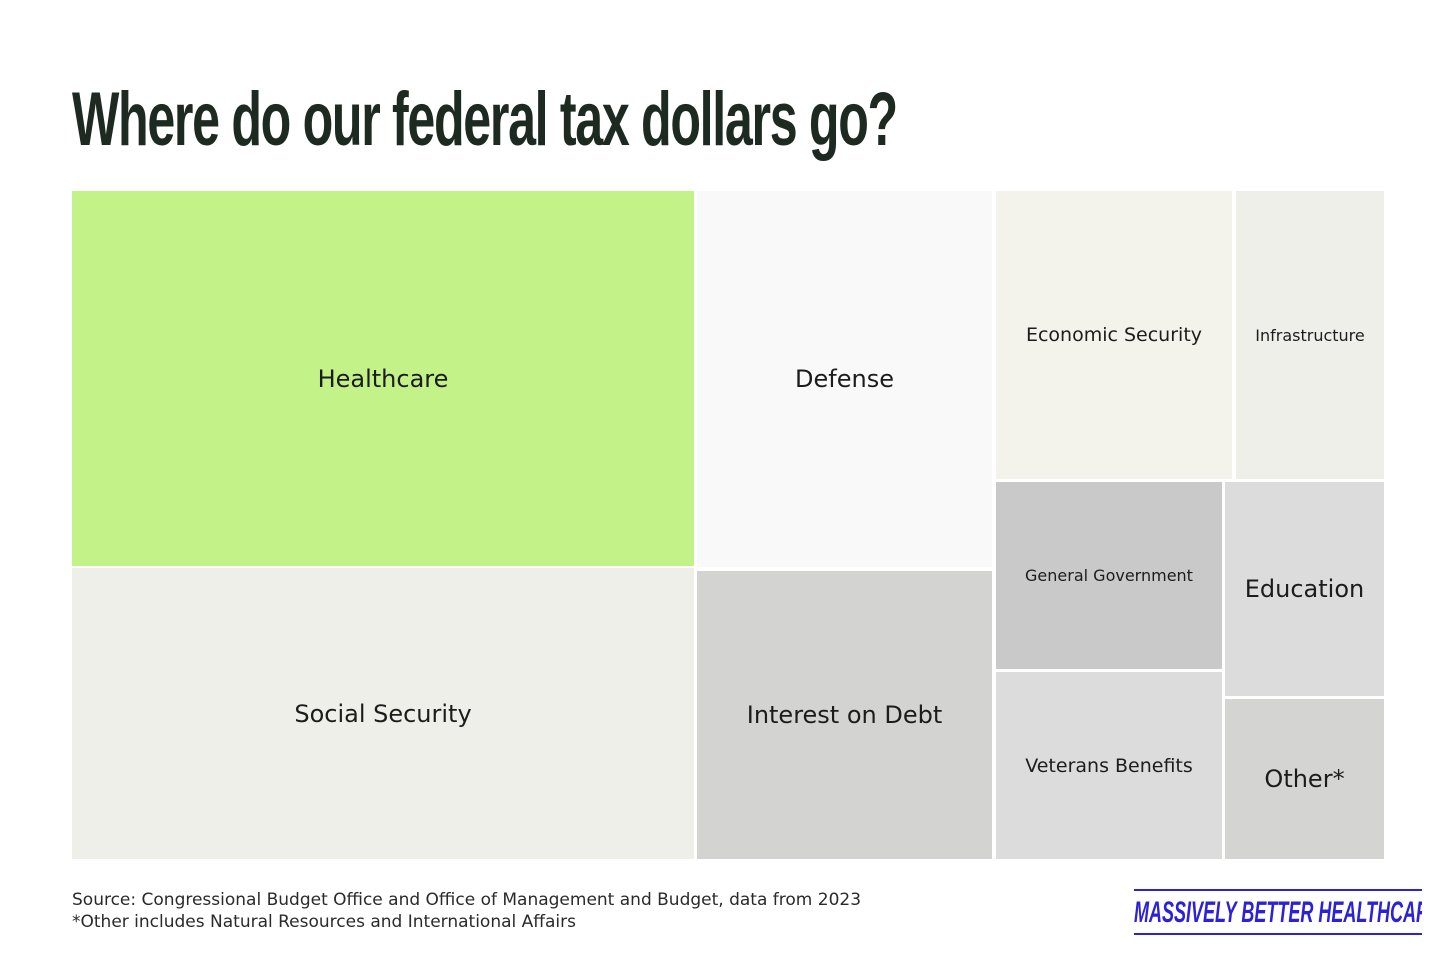 The image size is (1456, 971). I want to click on tile-social-security: Social Security, so click(383, 713).